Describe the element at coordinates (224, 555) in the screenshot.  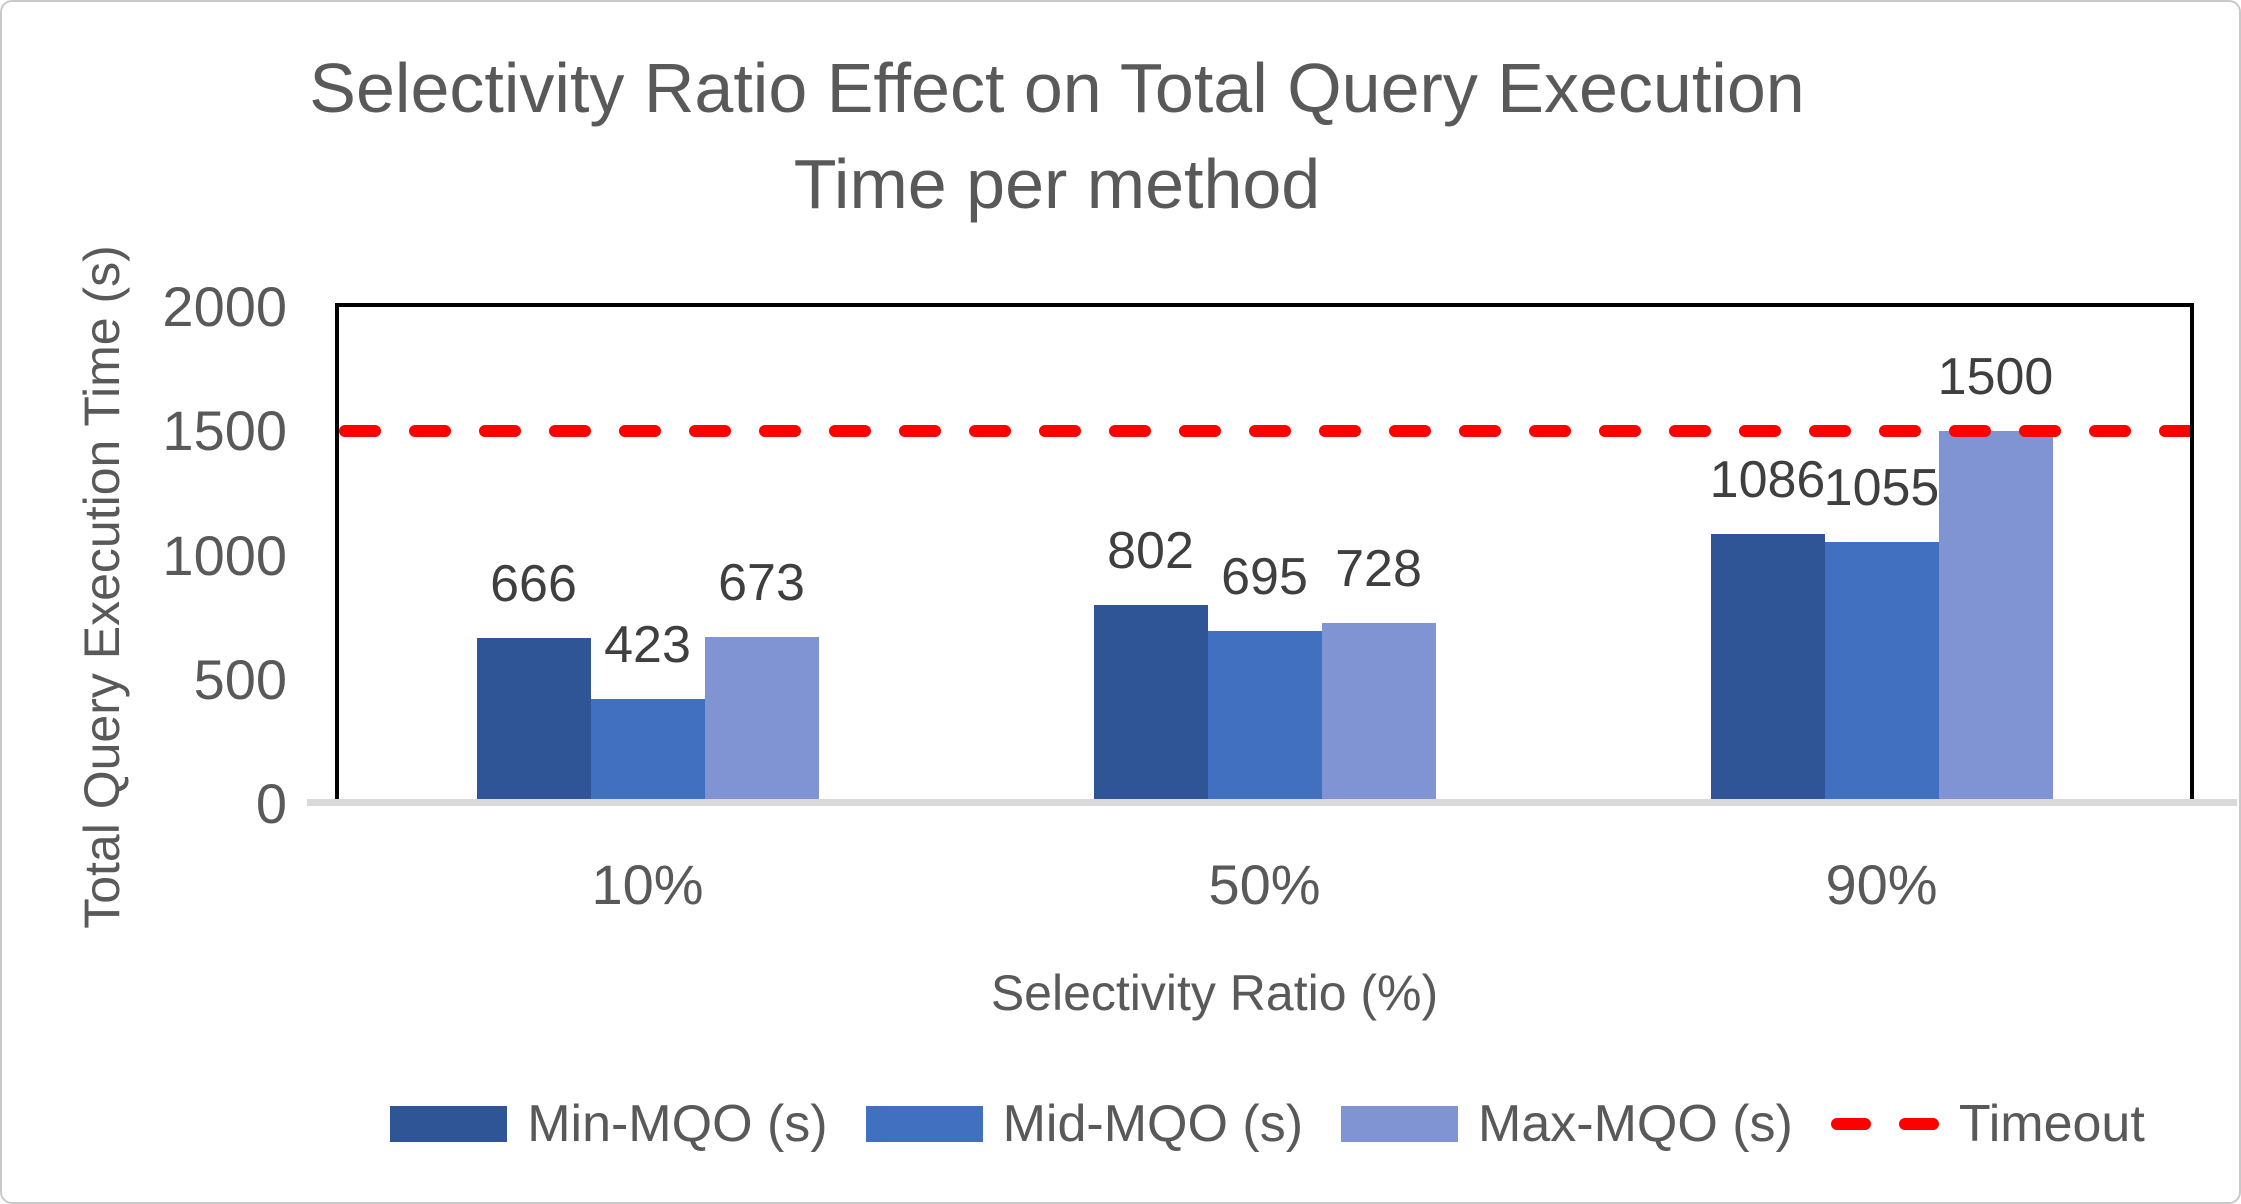
I see `y-tick-label: 1000` at that location.